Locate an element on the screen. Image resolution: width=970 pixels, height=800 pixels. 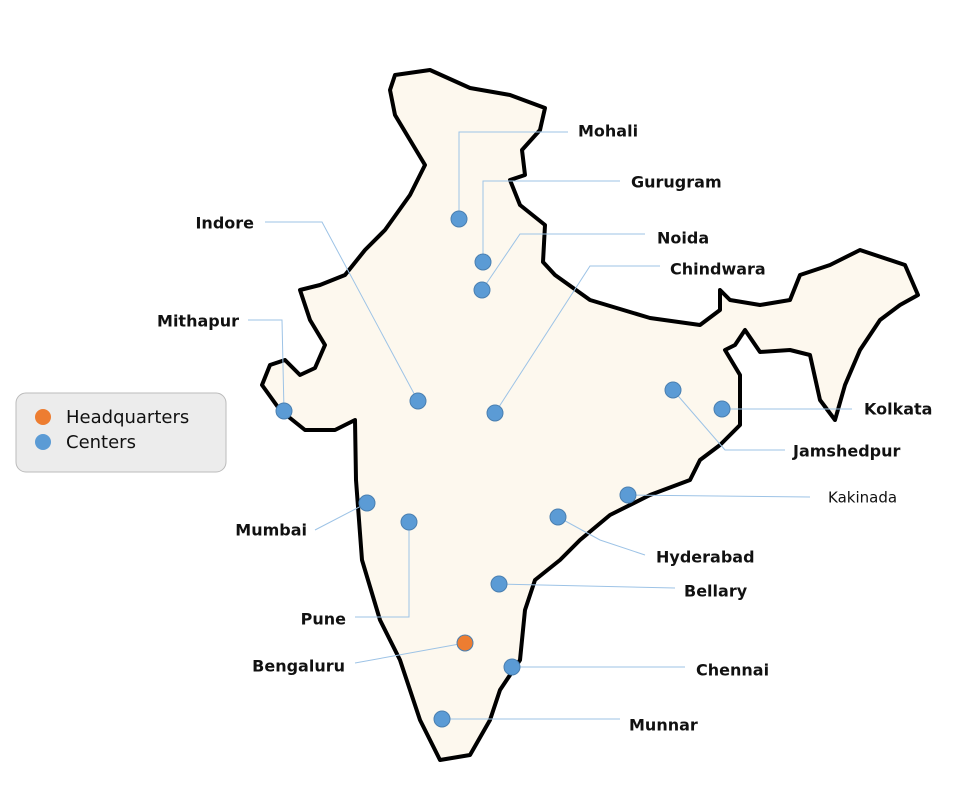
city-label: Pune is located at coordinates (324, 619).